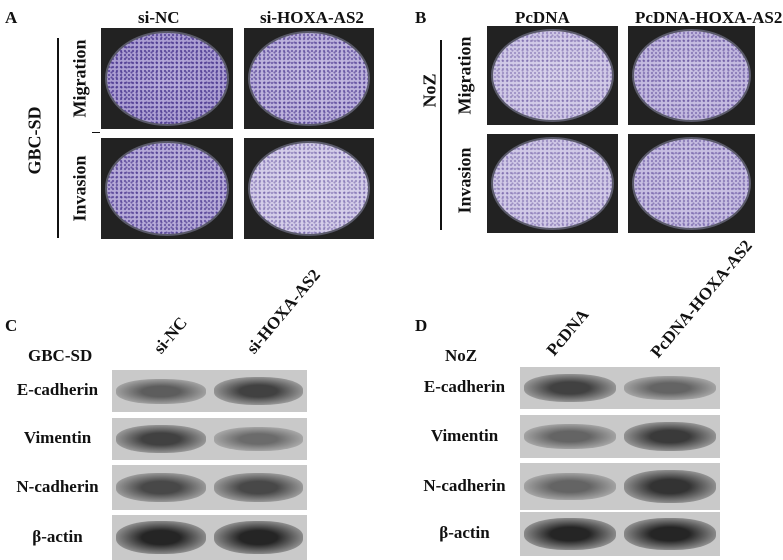 Image resolution: width=783 pixels, height=560 pixels. I want to click on panel-b-bracket, so click(441, 135).